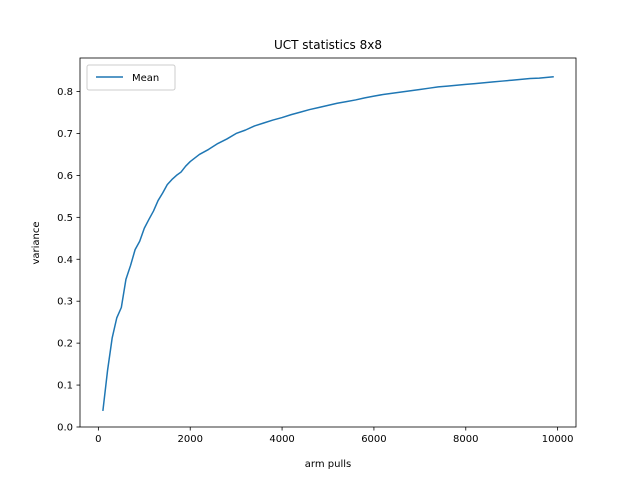  What do you see at coordinates (558, 439) in the screenshot?
I see `x-tick-label: 10000` at bounding box center [558, 439].